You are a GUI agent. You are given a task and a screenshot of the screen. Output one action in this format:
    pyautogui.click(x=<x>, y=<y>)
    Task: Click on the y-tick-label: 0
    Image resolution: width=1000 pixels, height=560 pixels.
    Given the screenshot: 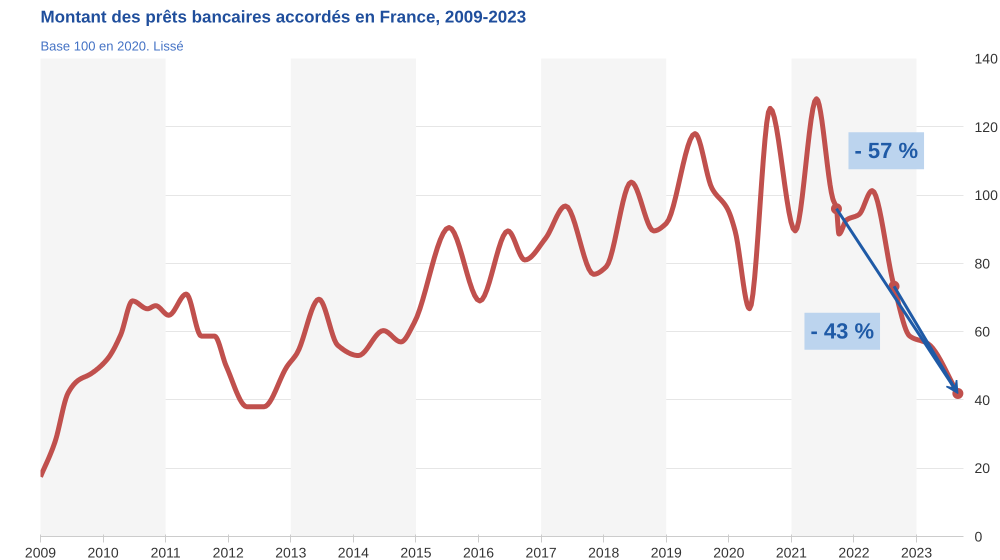 What is the action you would take?
    pyautogui.click(x=978, y=536)
    